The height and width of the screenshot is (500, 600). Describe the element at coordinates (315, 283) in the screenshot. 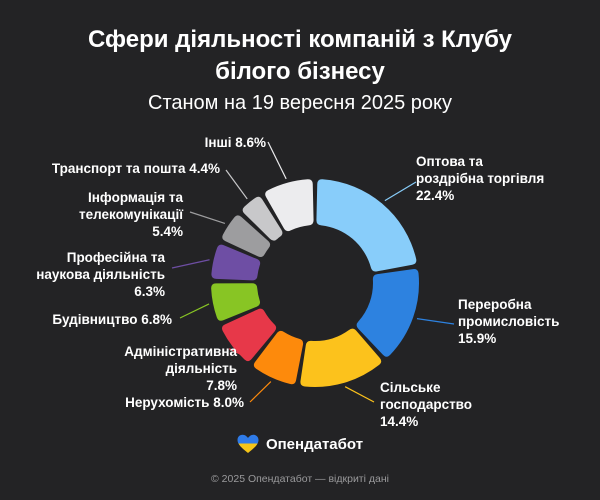

I see `donut-slices` at that location.